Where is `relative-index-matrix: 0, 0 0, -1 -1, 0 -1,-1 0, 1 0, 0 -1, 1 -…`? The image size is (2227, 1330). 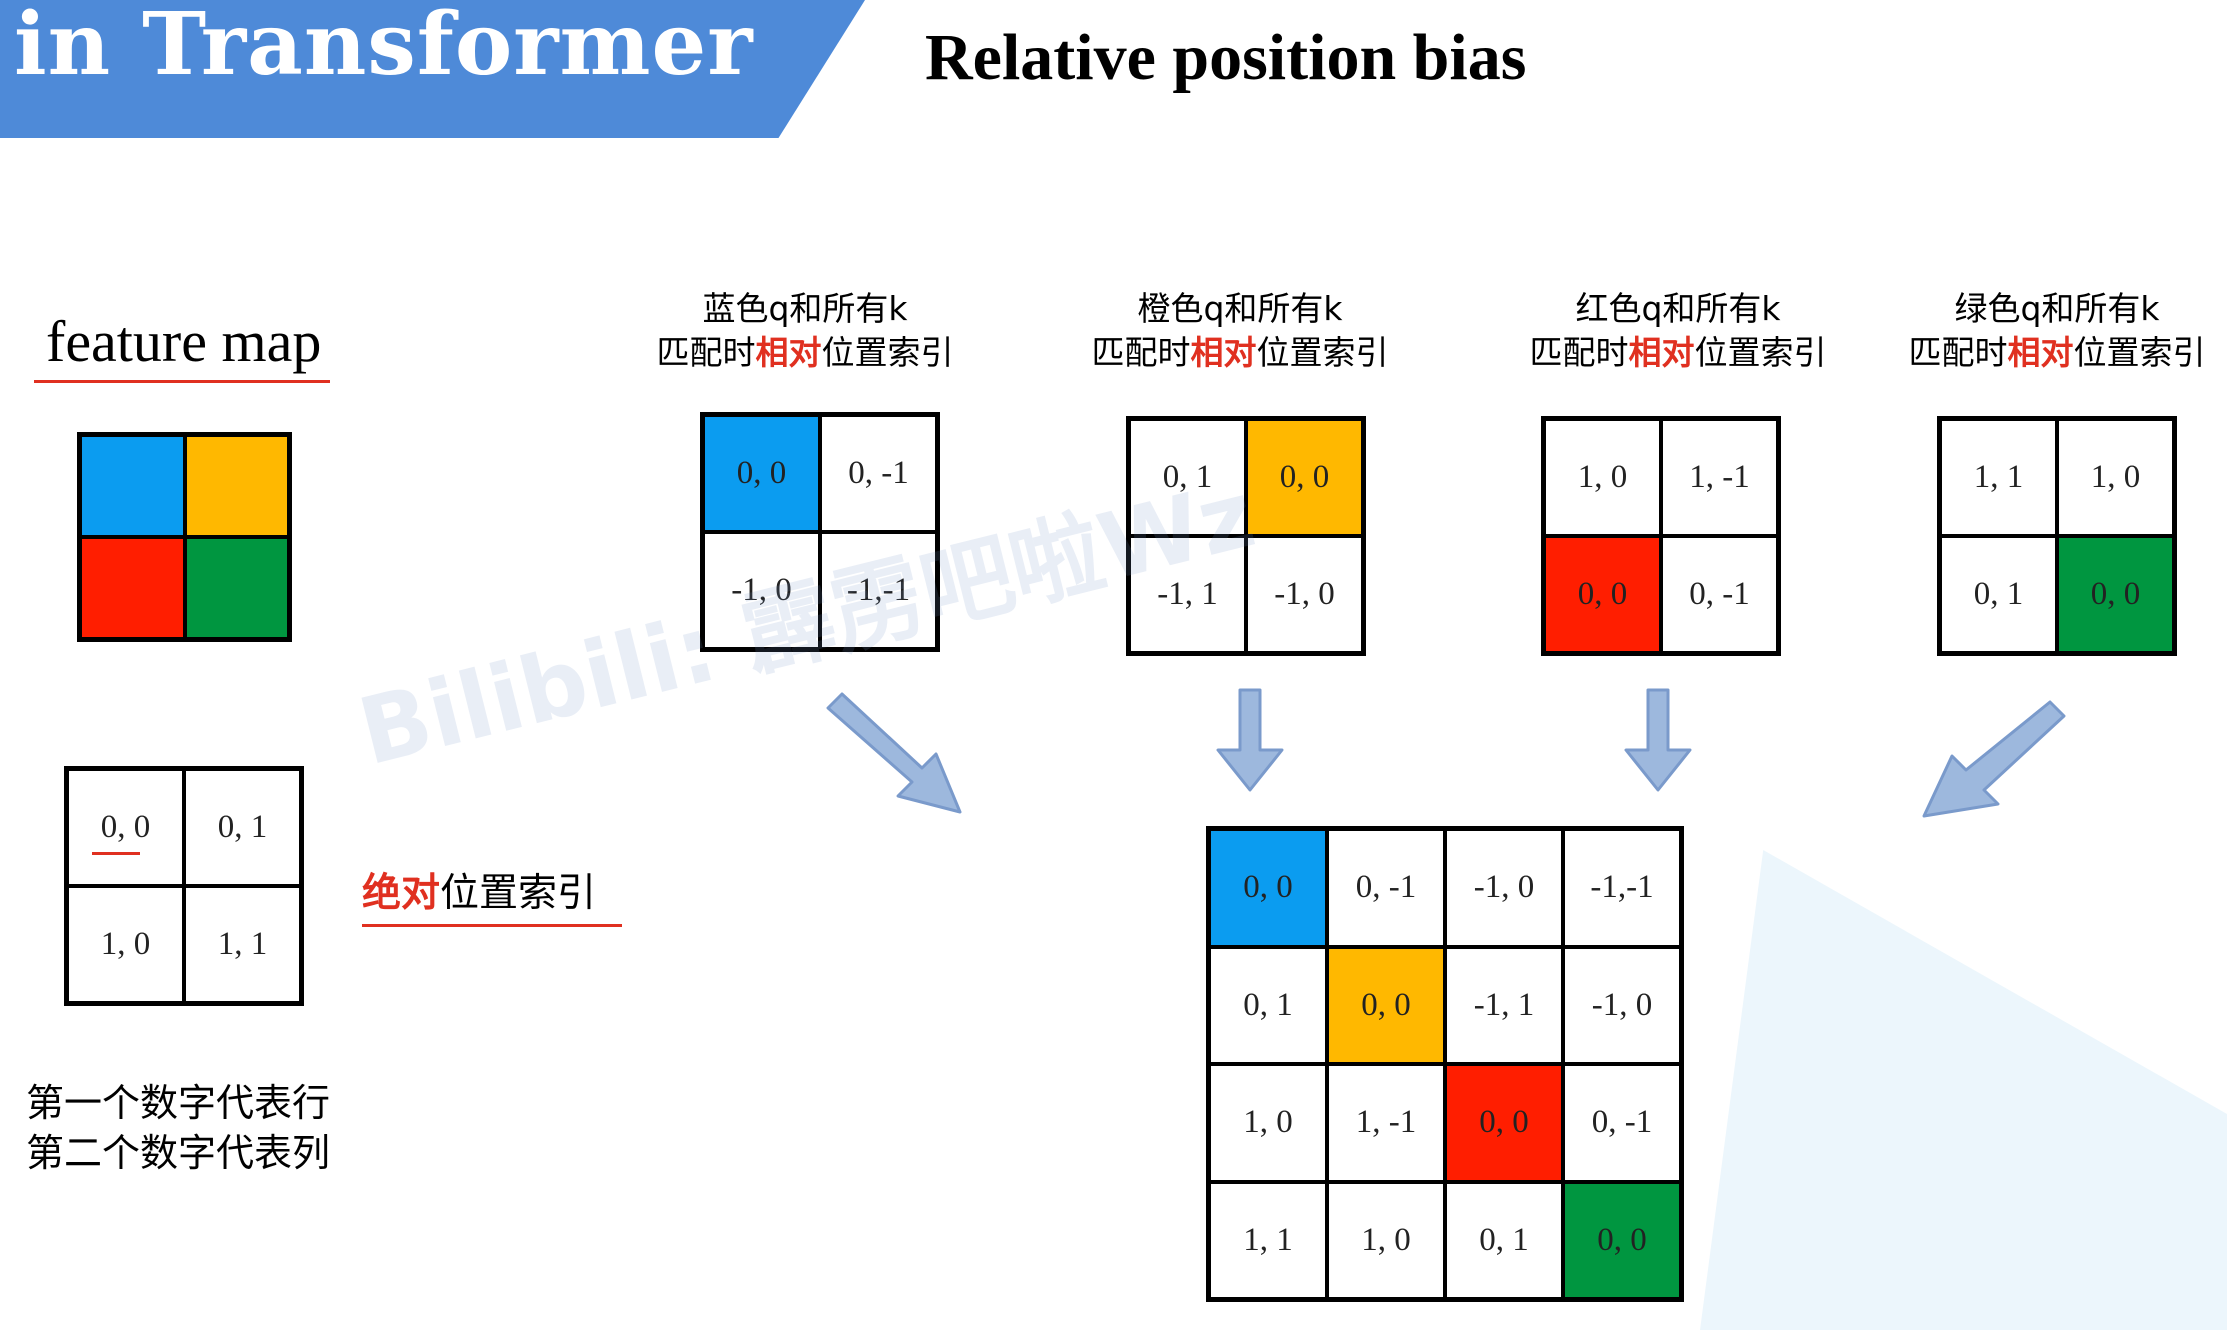
relative-index-matrix: 0, 0 0, -1 -1, 0 -1,-1 0, 1 0, 0 -1, 1 -… is located at coordinates (1445, 1064).